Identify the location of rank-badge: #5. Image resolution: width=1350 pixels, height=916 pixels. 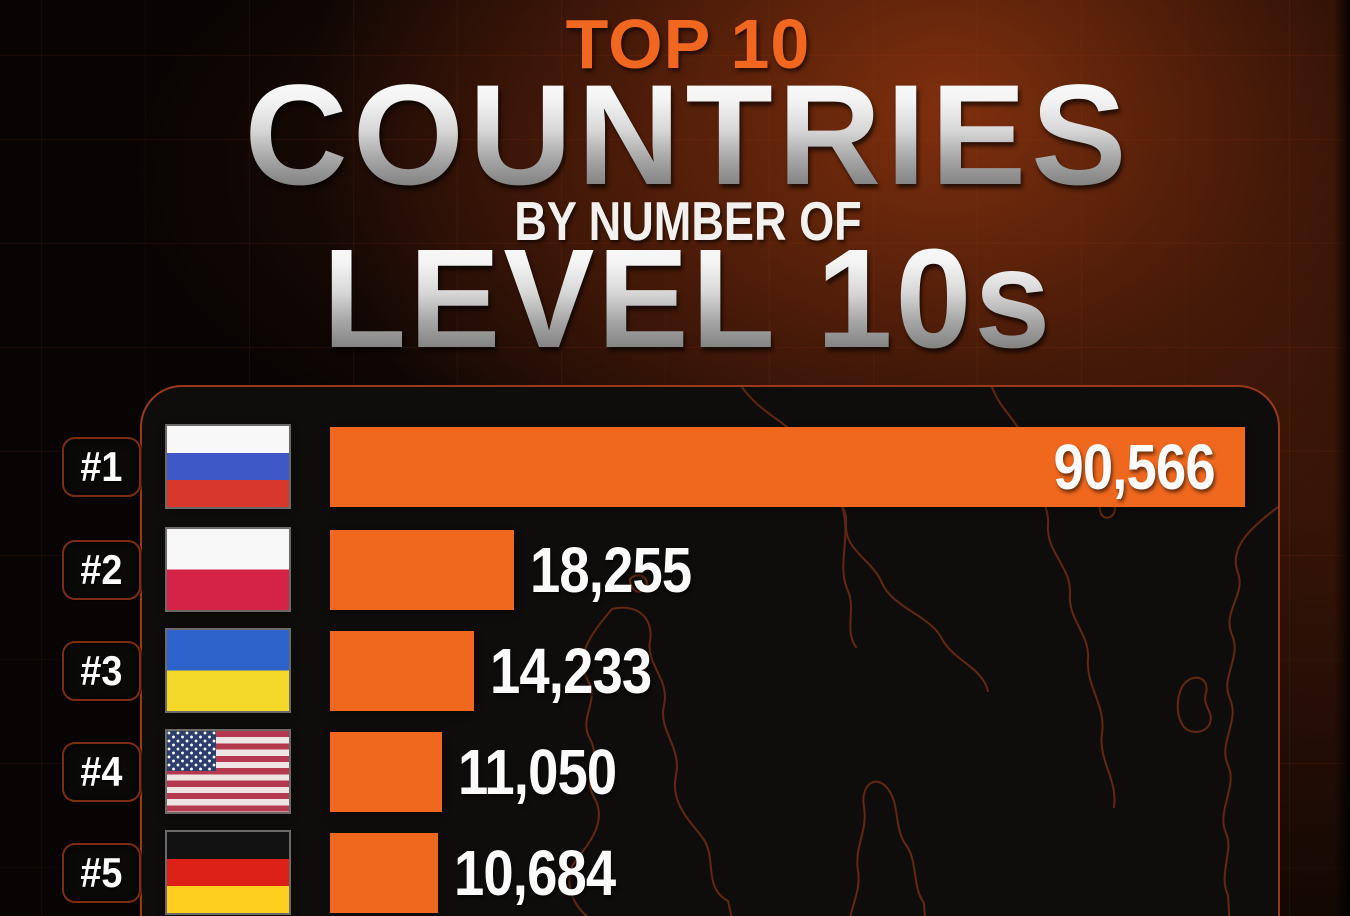
(101, 873).